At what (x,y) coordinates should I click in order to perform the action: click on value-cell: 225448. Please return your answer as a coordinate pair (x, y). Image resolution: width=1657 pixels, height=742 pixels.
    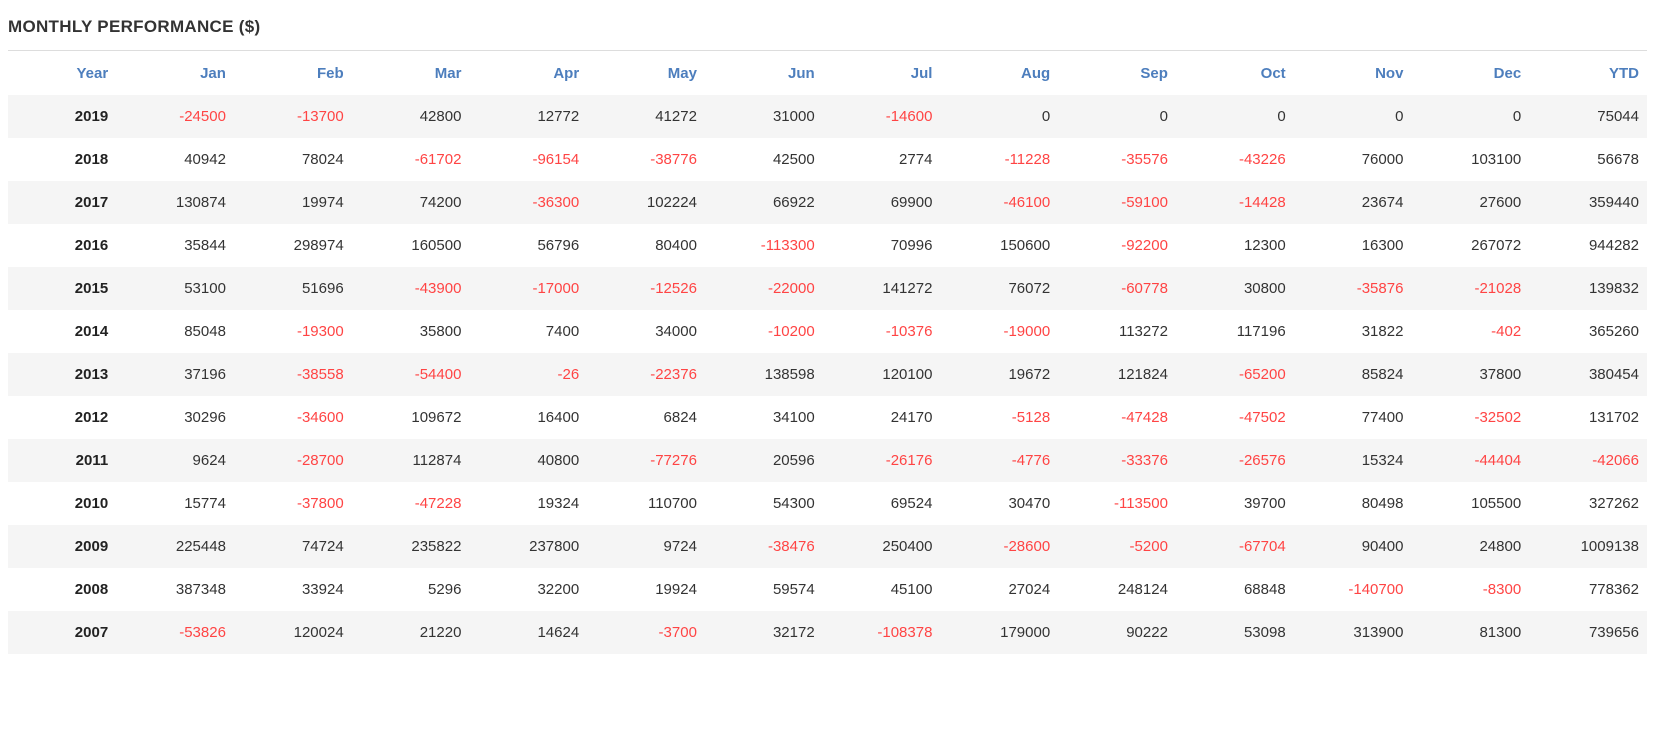
    Looking at the image, I should click on (200, 546).